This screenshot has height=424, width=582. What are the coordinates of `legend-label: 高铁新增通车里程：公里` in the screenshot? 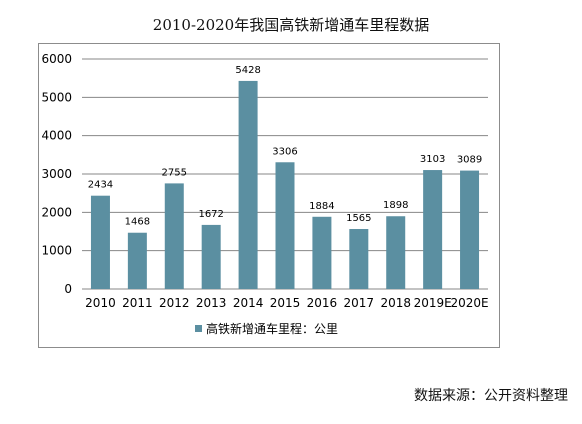 It's located at (272, 328).